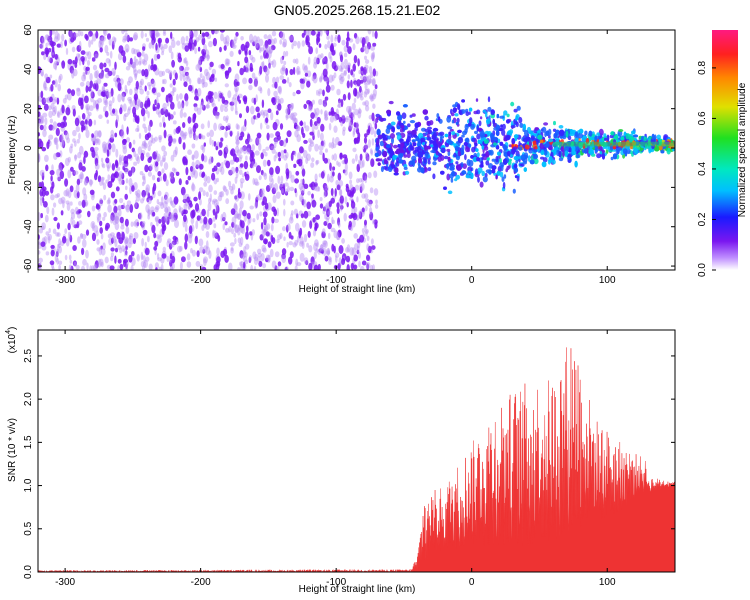 The height and width of the screenshot is (600, 750). Describe the element at coordinates (201, 582) in the screenshot. I see `x-tick-label: -200` at that location.